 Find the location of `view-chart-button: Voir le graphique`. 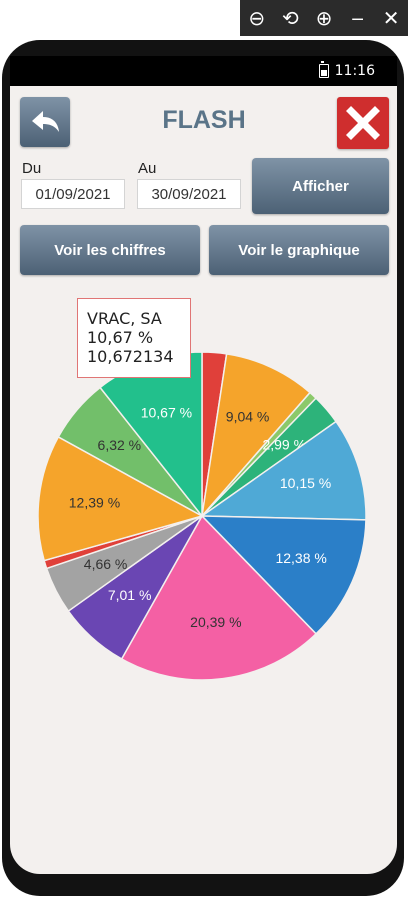

view-chart-button: Voir le graphique is located at coordinates (299, 250).